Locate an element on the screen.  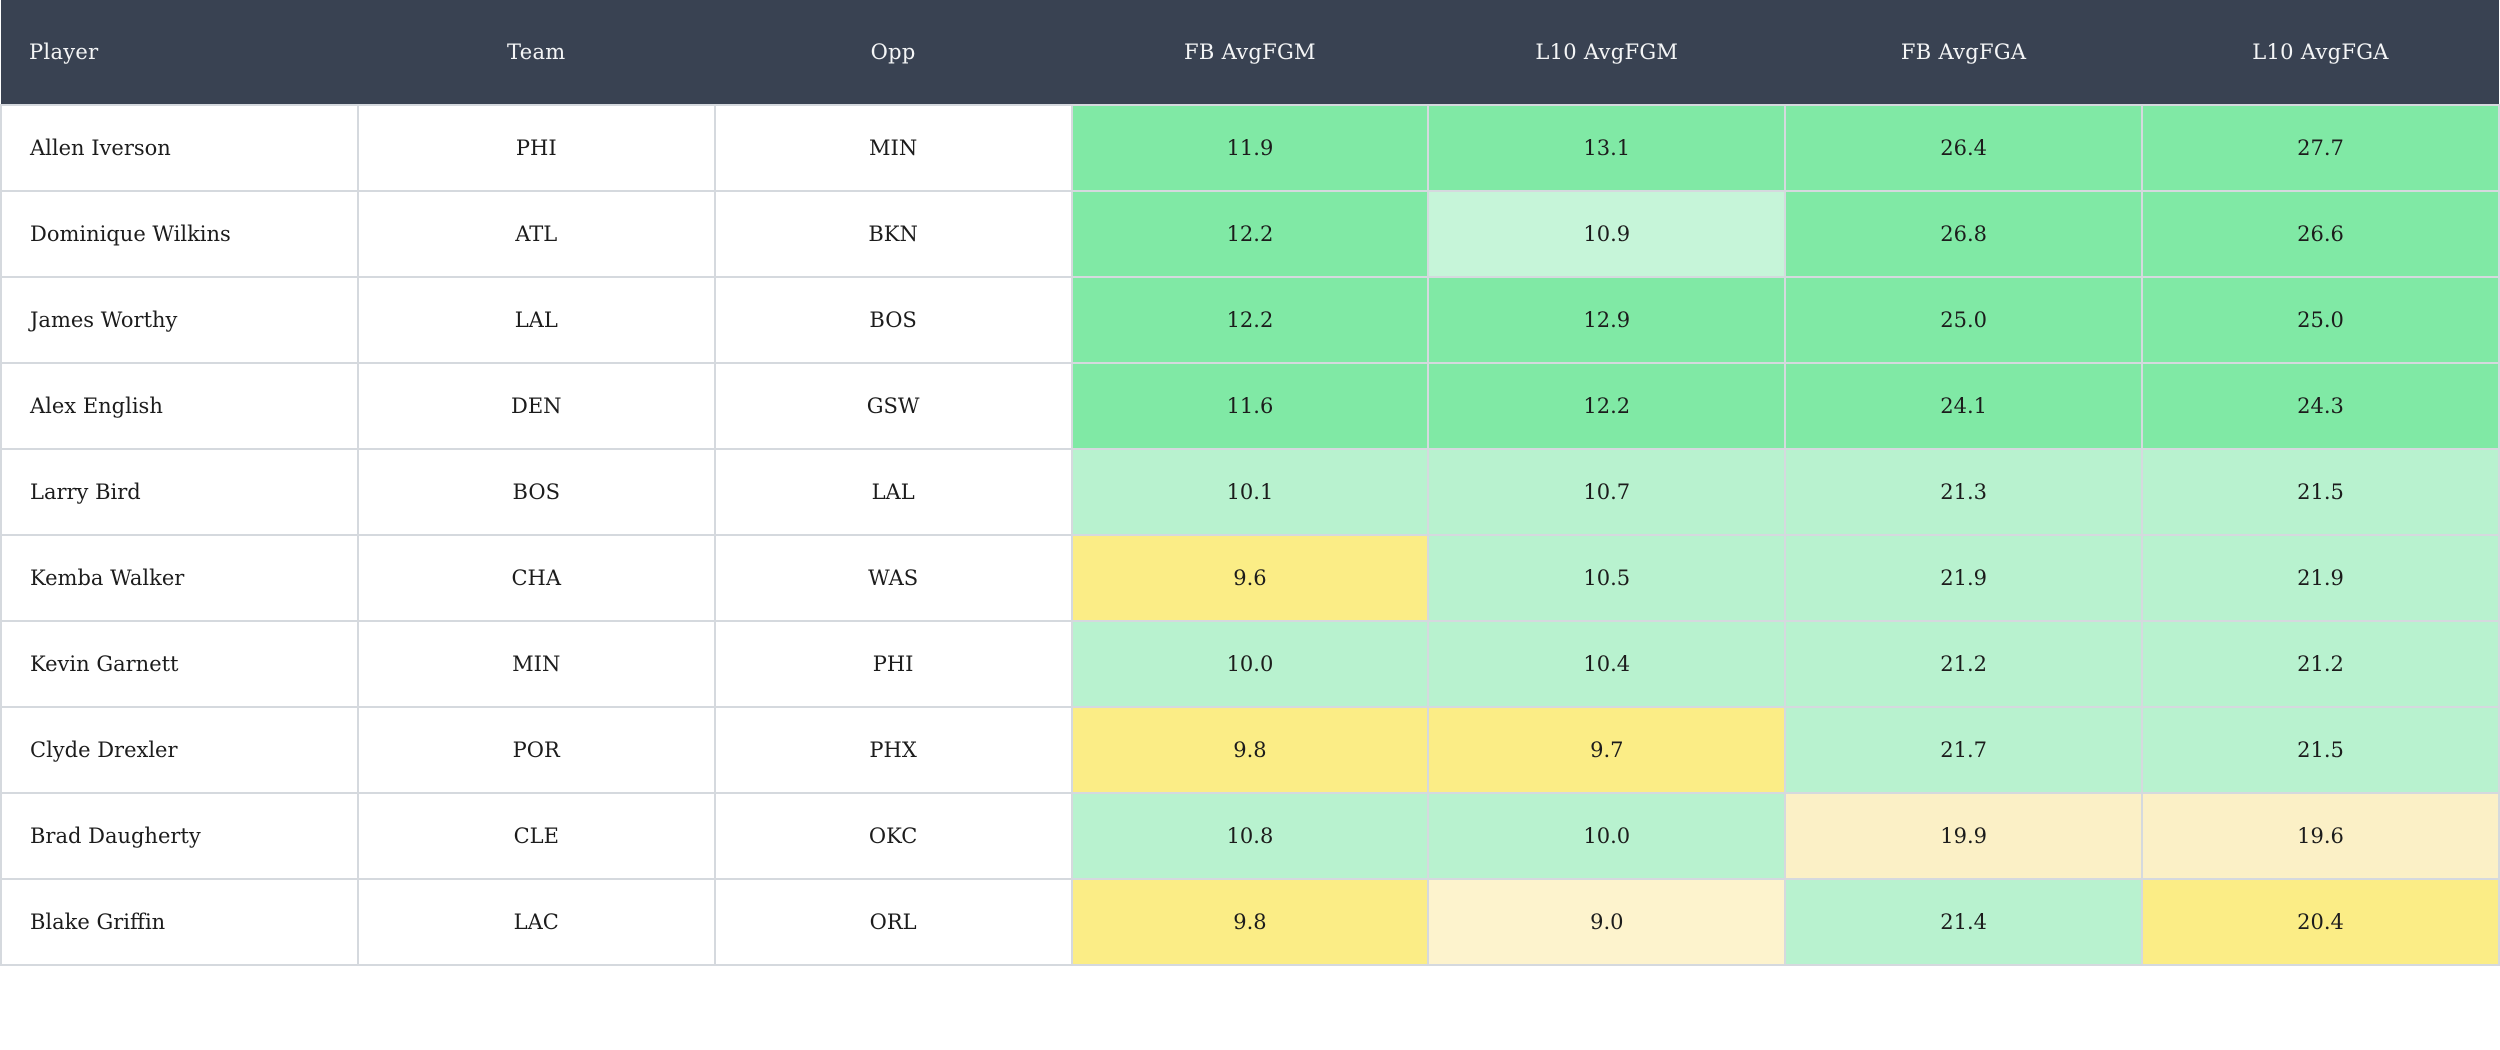
table-row: Dominique Wilkins ATL BKN 12.2 10.9 26.8 26.6 is located at coordinates (1250, 234).